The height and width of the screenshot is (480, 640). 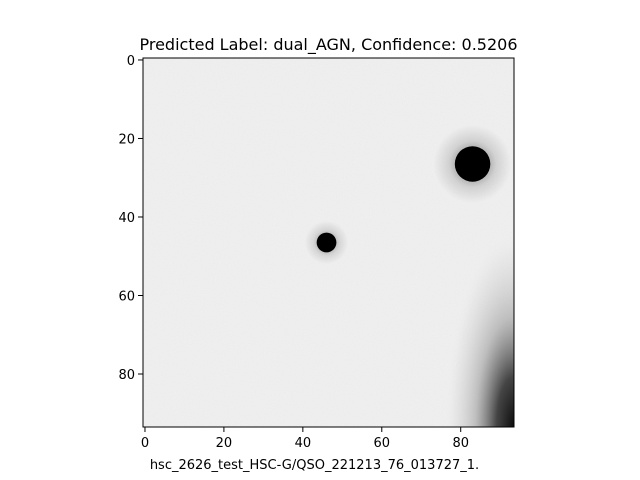 What do you see at coordinates (131, 61) in the screenshot?
I see `y-tick-label: 0` at bounding box center [131, 61].